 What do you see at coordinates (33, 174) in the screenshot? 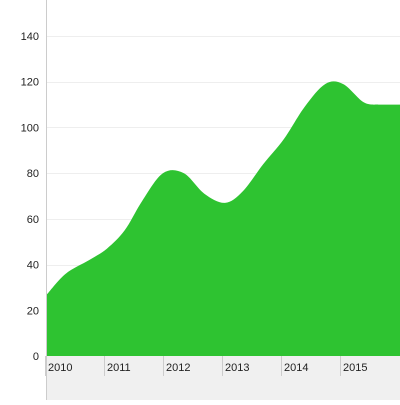
I see `y-tick-label: 80` at bounding box center [33, 174].